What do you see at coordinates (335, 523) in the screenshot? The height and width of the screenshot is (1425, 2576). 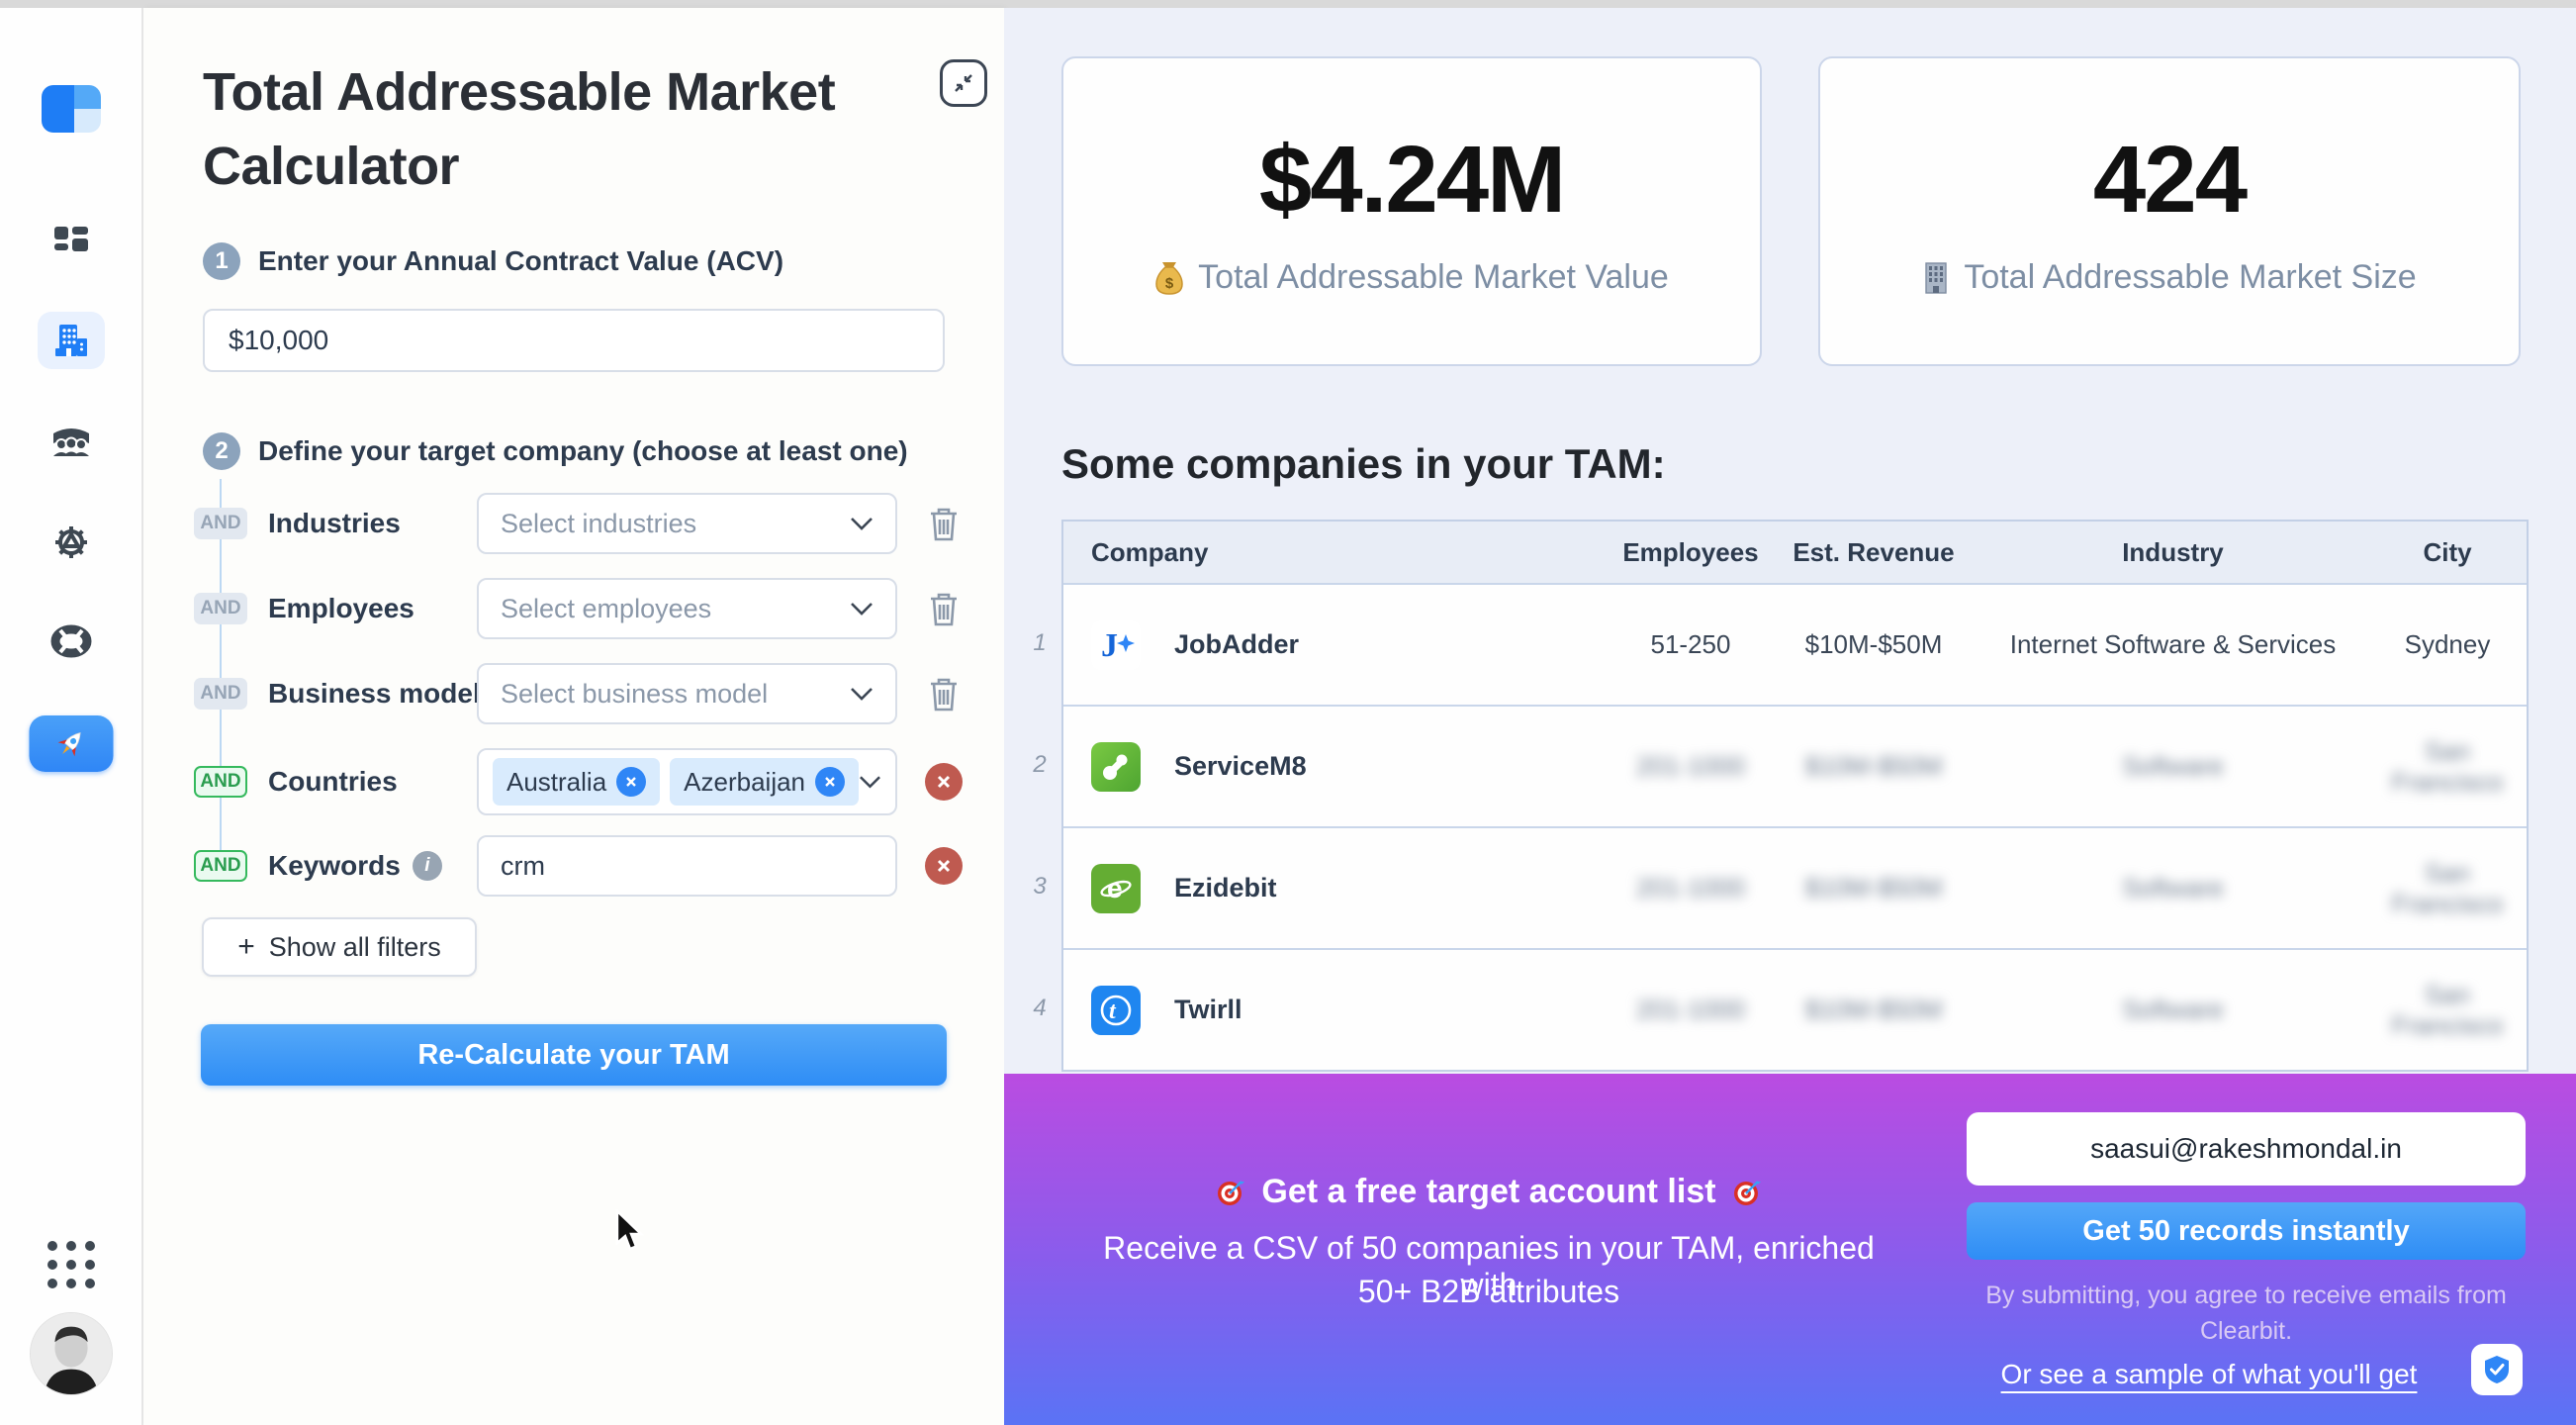 I see `filter-label-industries: Industries` at bounding box center [335, 523].